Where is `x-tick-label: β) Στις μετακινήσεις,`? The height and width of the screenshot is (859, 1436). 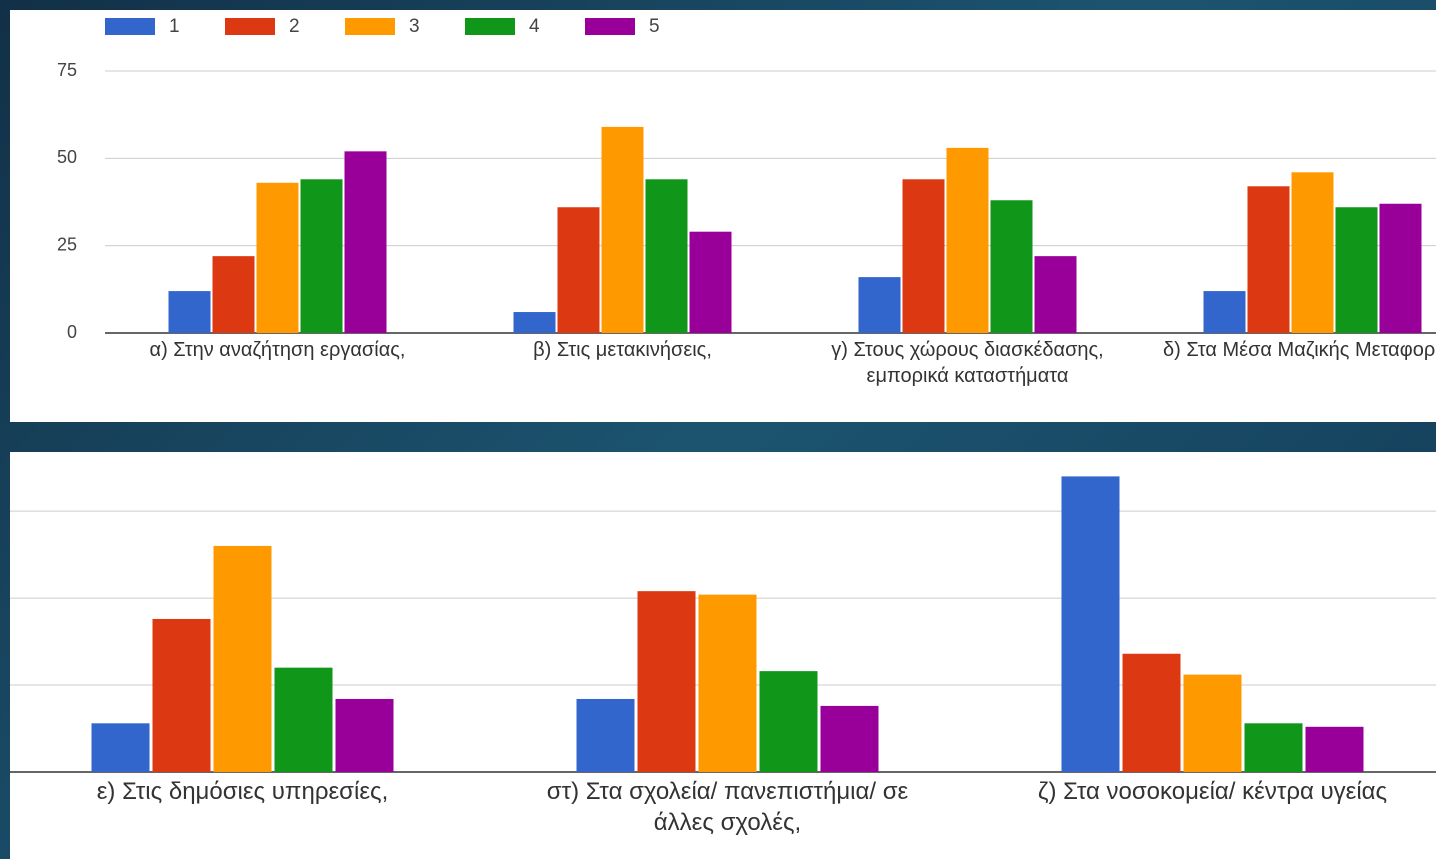
x-tick-label: β) Στις μετακινήσεις, is located at coordinates (622, 350).